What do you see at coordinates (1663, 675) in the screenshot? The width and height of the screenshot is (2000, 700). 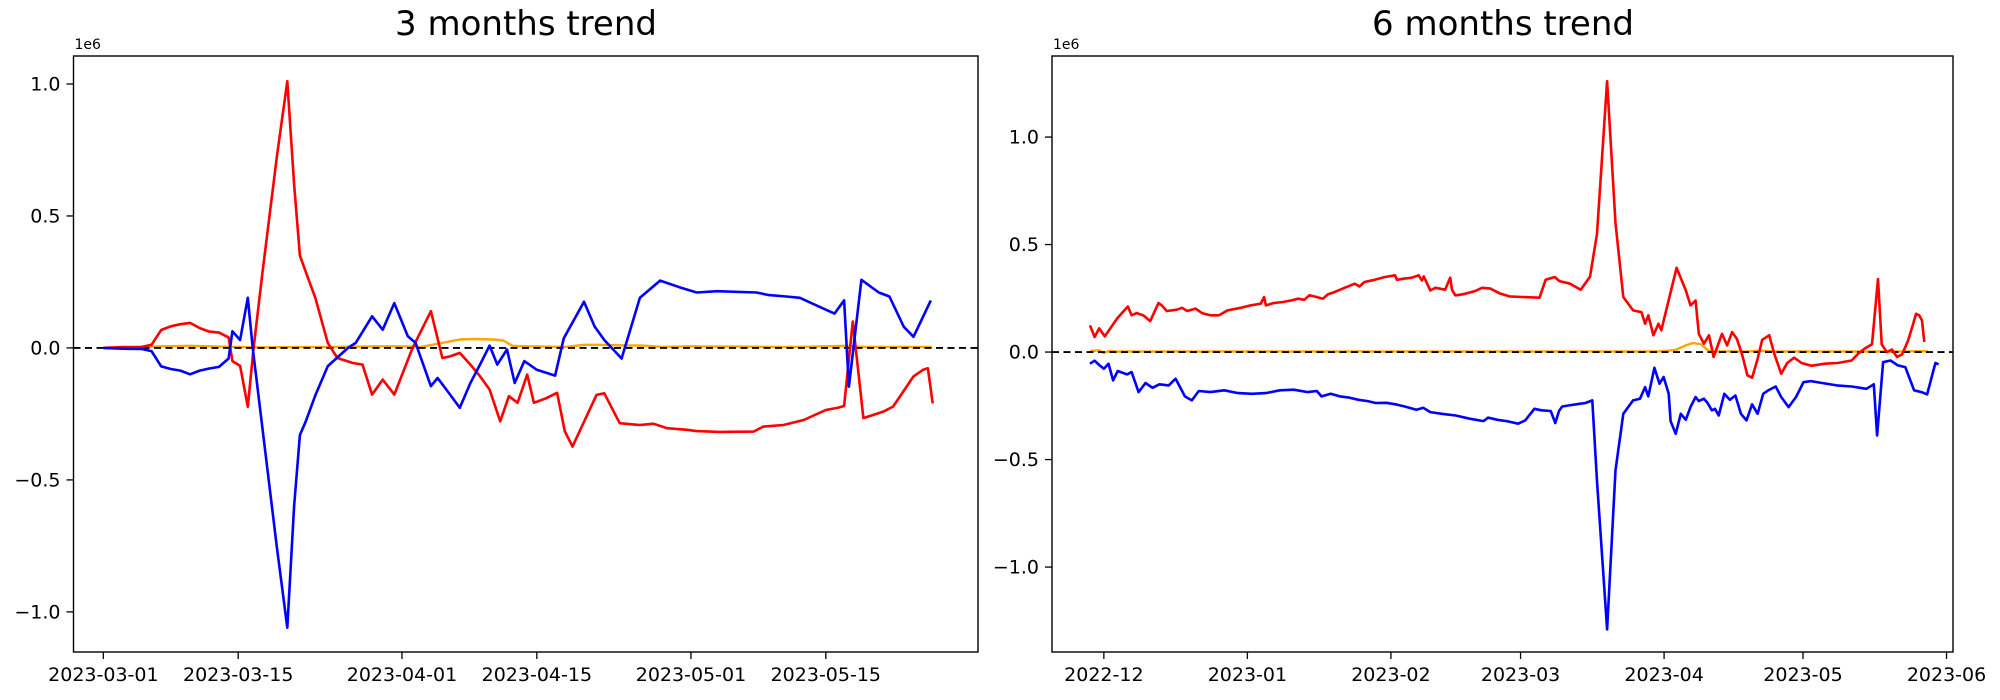 I see `x-tick-label: 2023-04` at bounding box center [1663, 675].